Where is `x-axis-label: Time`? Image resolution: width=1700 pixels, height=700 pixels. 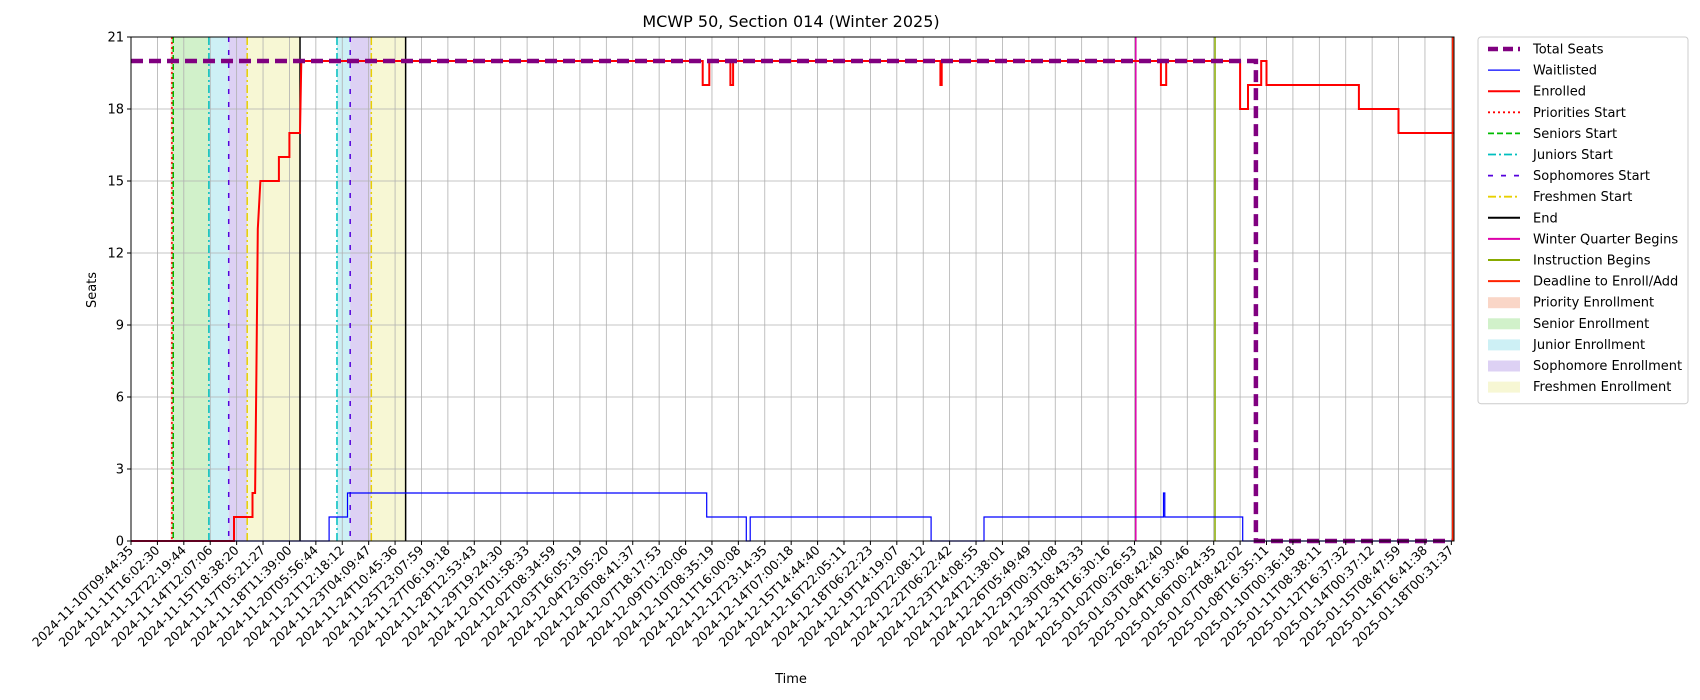
x-axis-label: Time is located at coordinates (790, 679).